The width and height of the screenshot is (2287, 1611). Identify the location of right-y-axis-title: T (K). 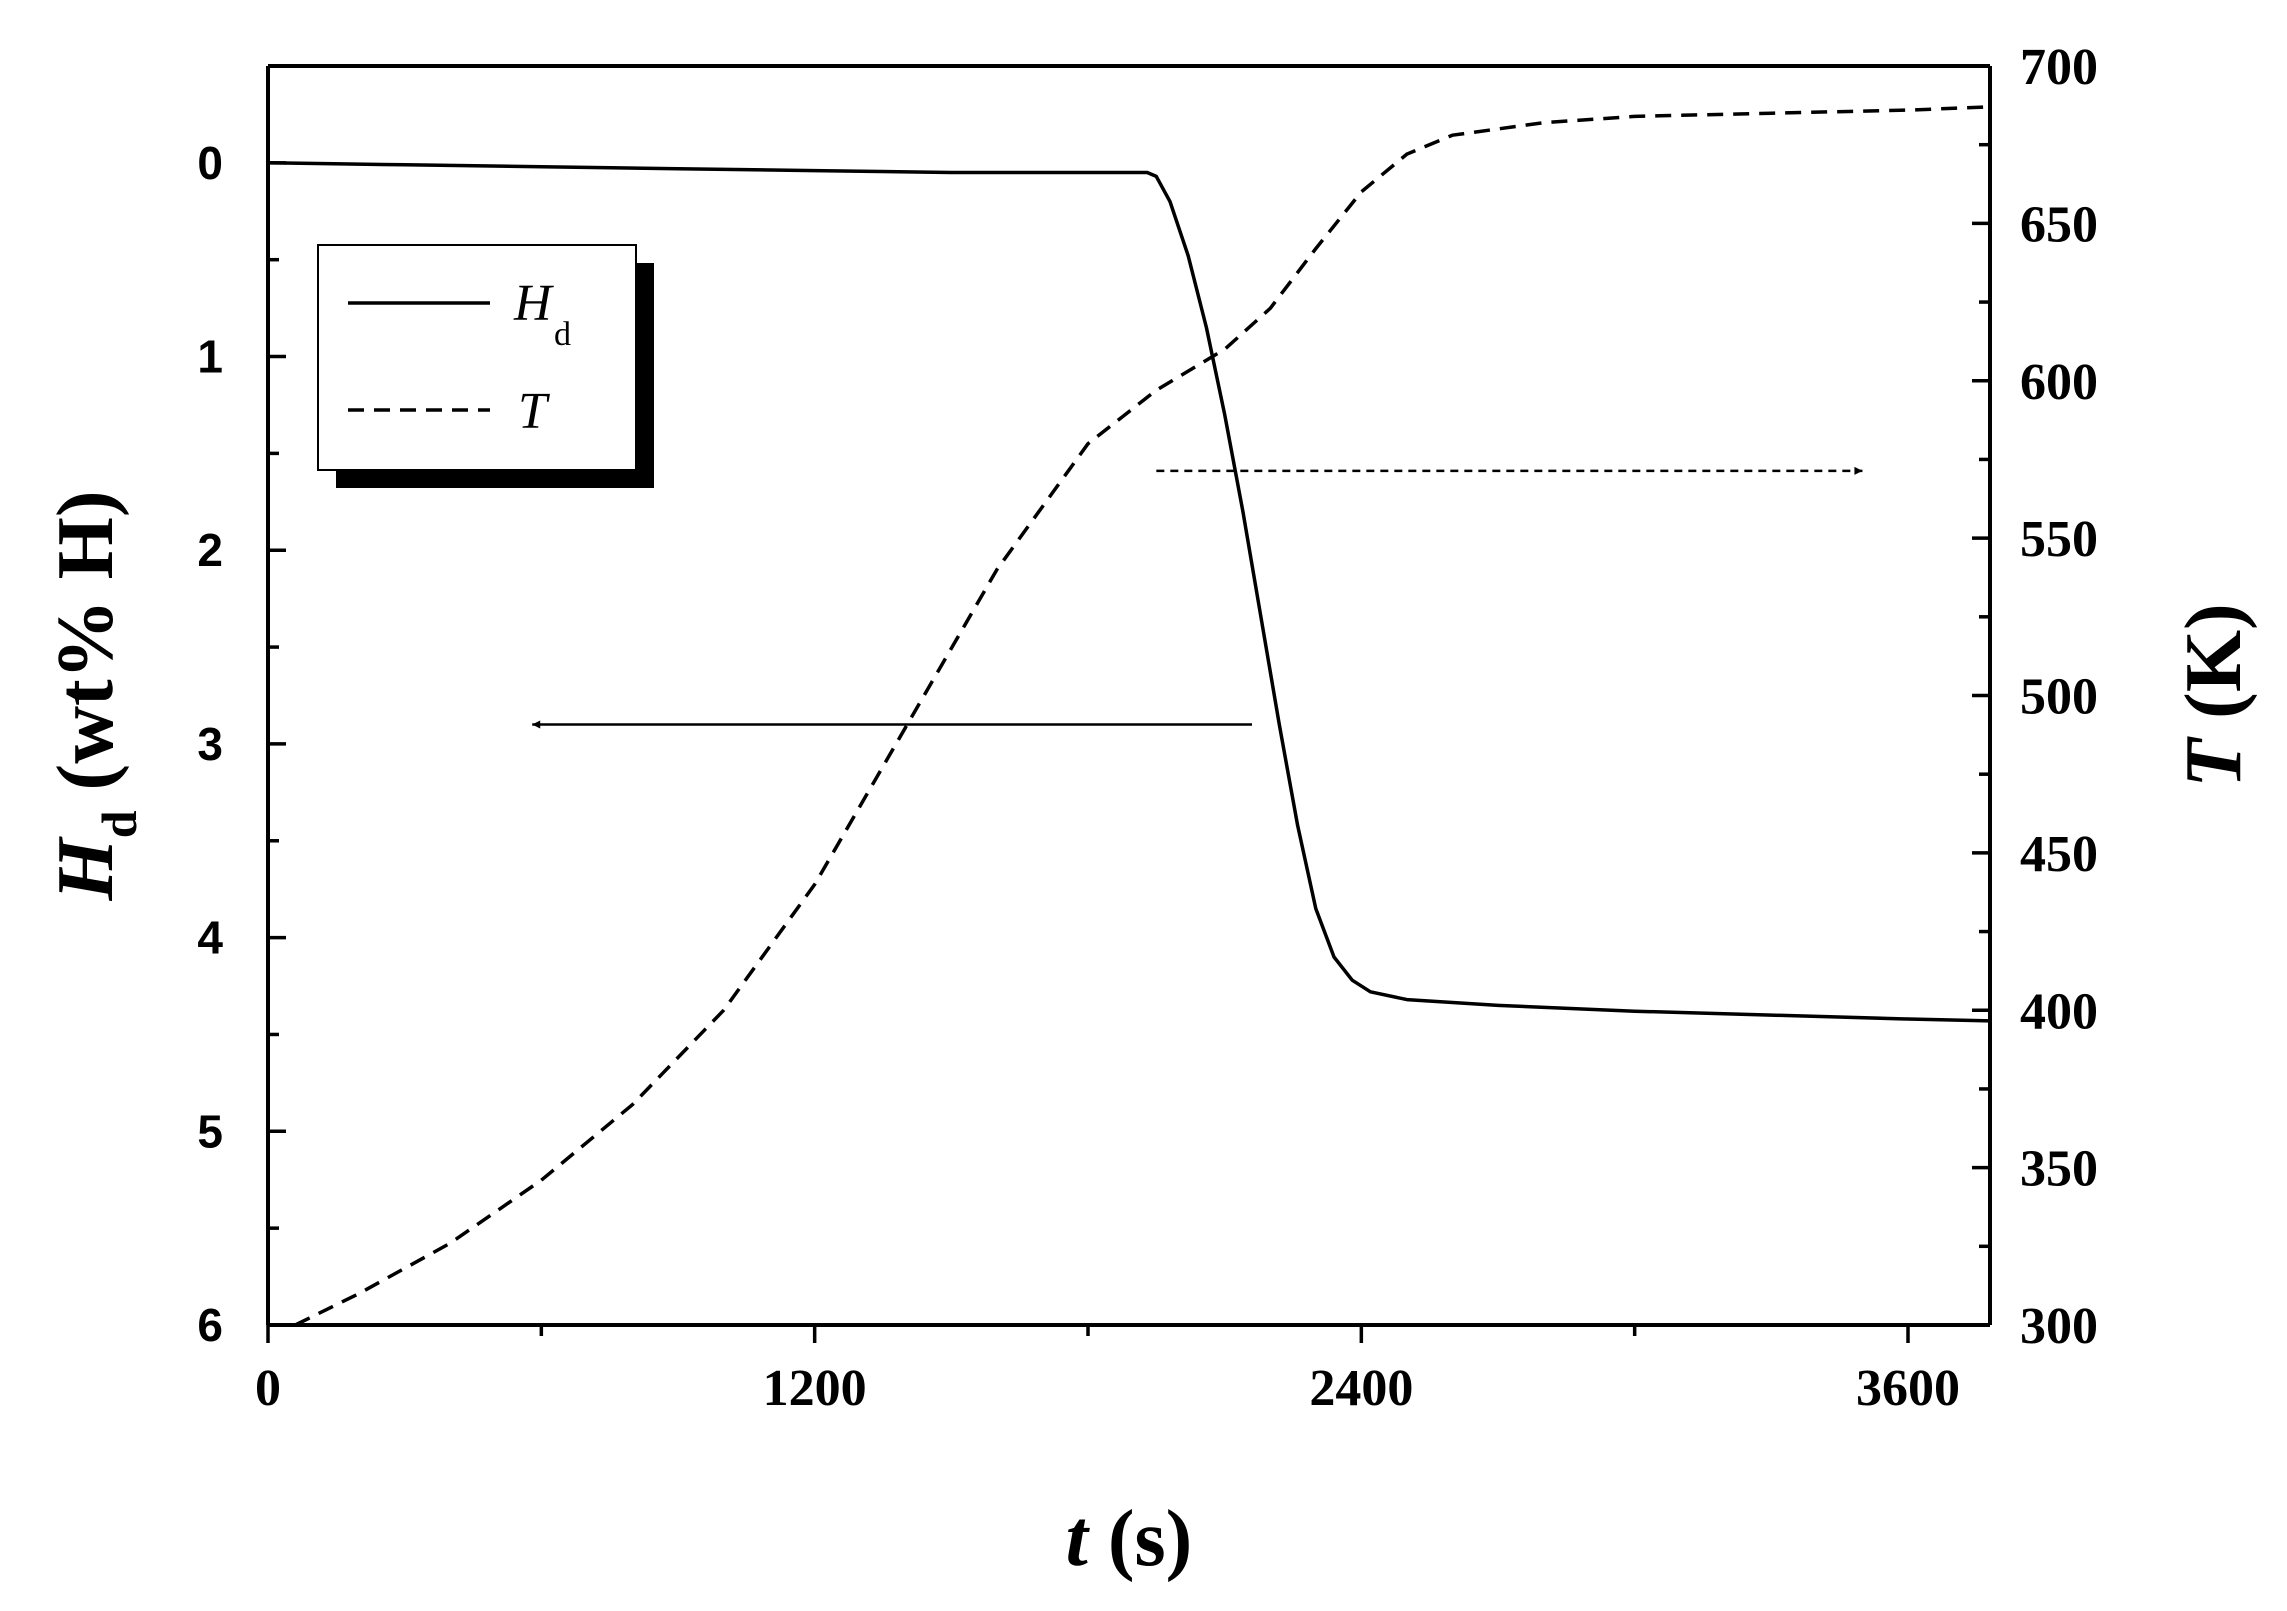
(2214, 695).